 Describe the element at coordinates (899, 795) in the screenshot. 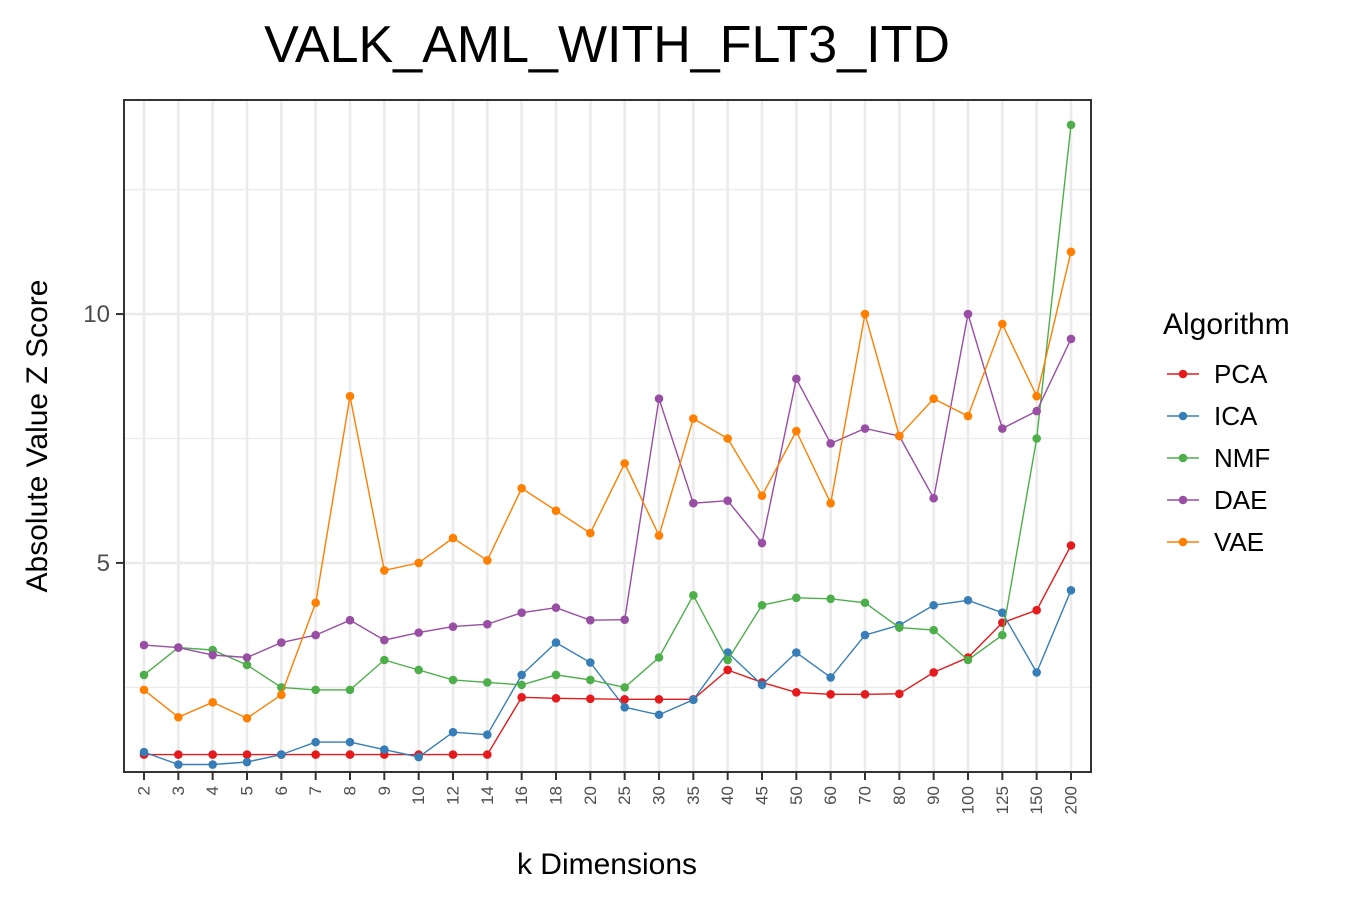

I see `x-tick-label: 80` at that location.